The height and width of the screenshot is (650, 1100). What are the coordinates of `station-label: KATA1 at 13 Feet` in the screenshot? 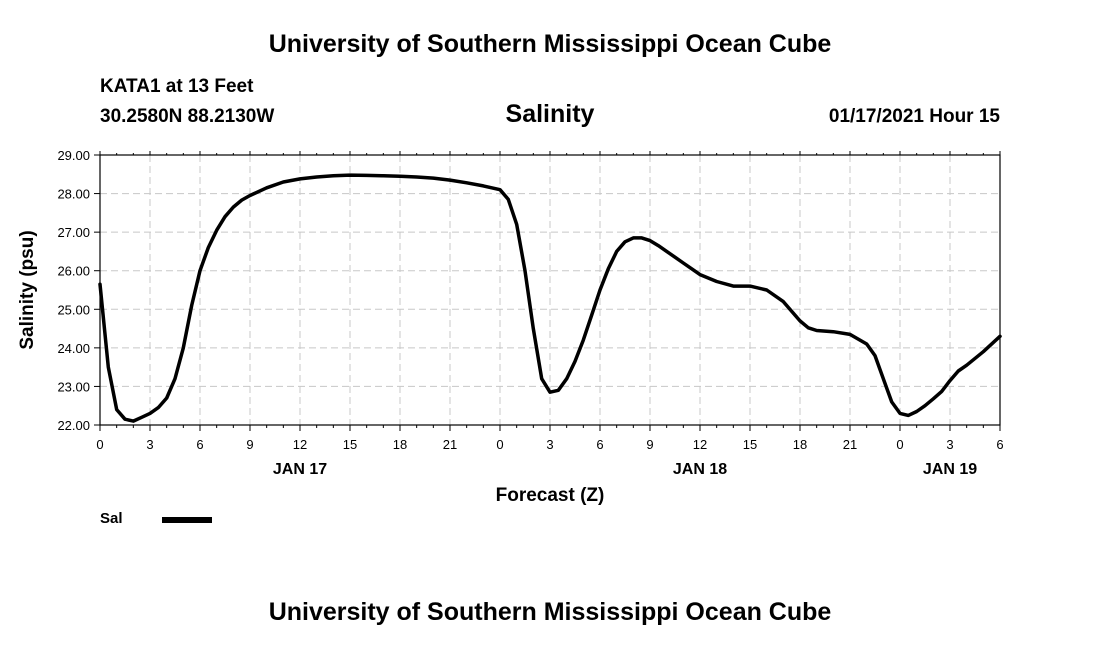 It's located at (177, 86).